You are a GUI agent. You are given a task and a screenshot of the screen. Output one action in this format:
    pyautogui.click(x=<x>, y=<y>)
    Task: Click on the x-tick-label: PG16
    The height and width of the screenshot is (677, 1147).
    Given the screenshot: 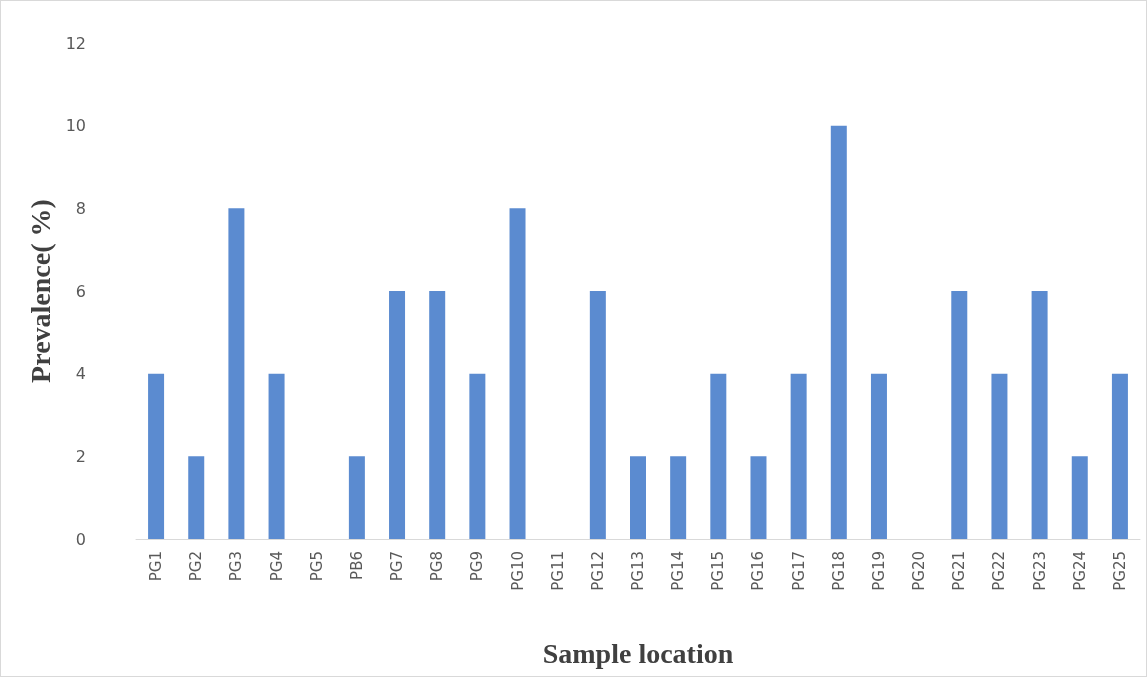 What is the action you would take?
    pyautogui.click(x=758, y=571)
    